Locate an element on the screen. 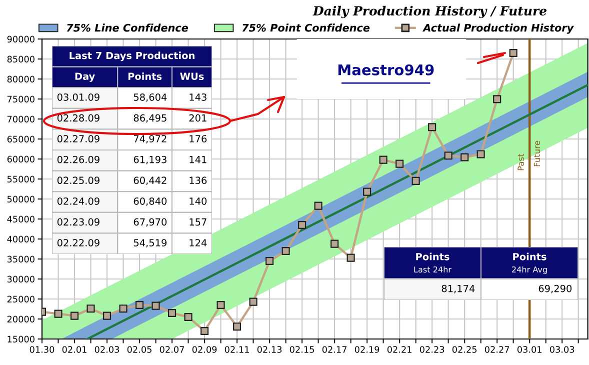  x-tick-label: 02.15 is located at coordinates (302, 349).